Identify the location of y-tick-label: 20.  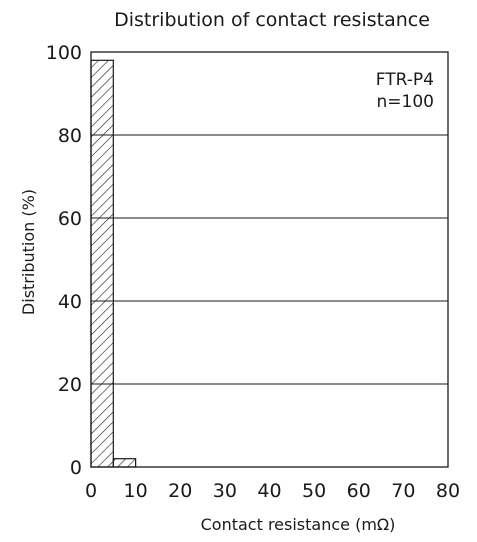
(70, 385).